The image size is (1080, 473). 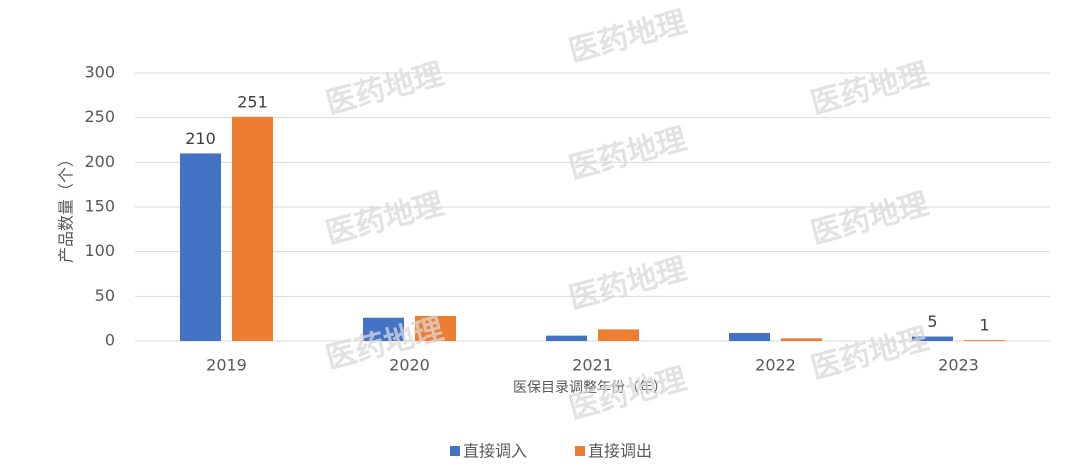 What do you see at coordinates (932, 321) in the screenshot?
I see `data-label: 5` at bounding box center [932, 321].